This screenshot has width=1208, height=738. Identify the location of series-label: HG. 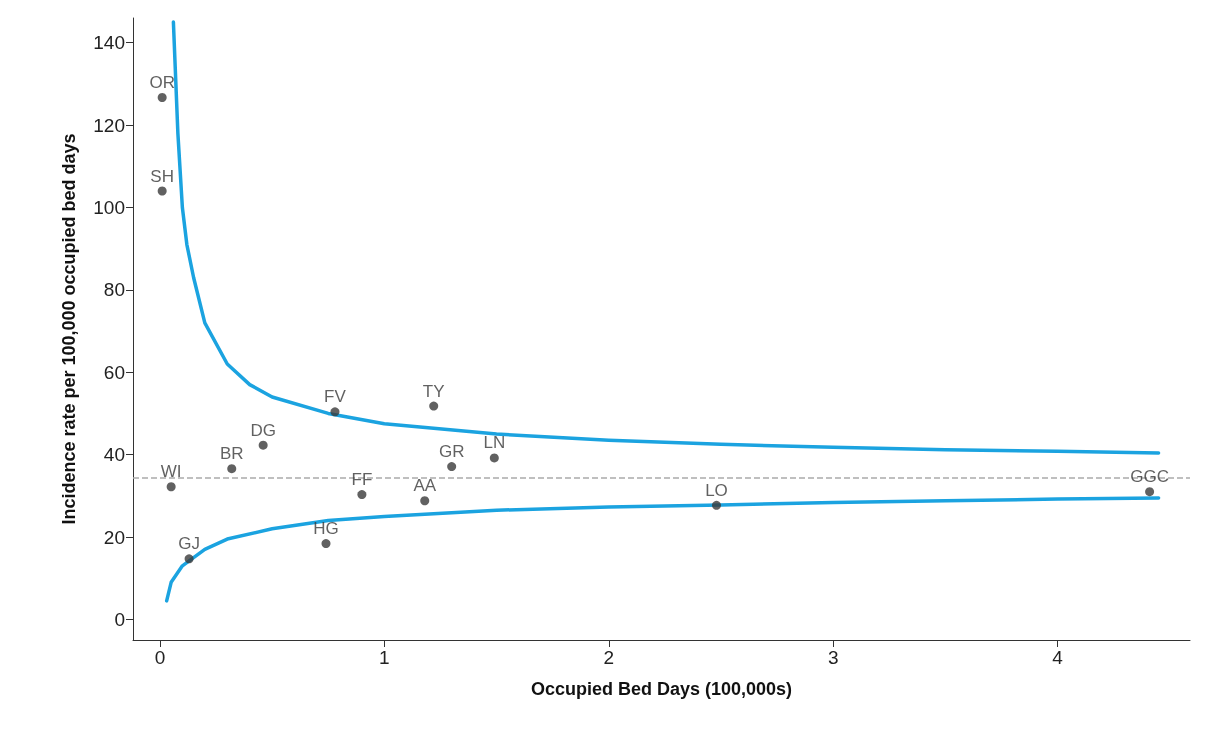
(326, 529).